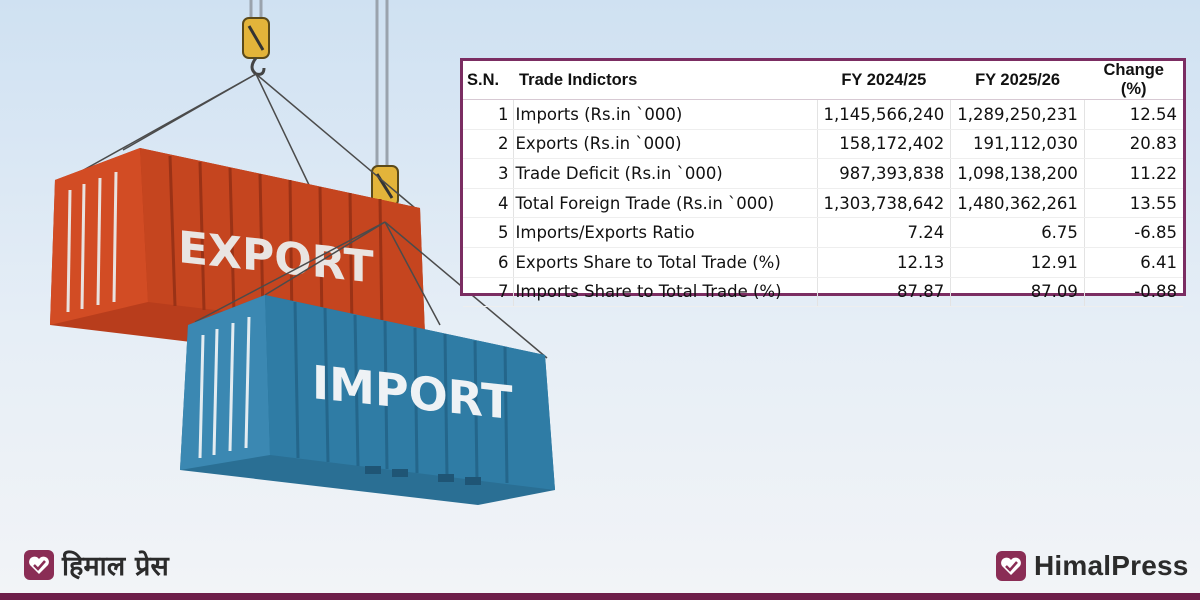  Describe the element at coordinates (1133, 203) in the screenshot. I see `cell-change: 13.55` at that location.